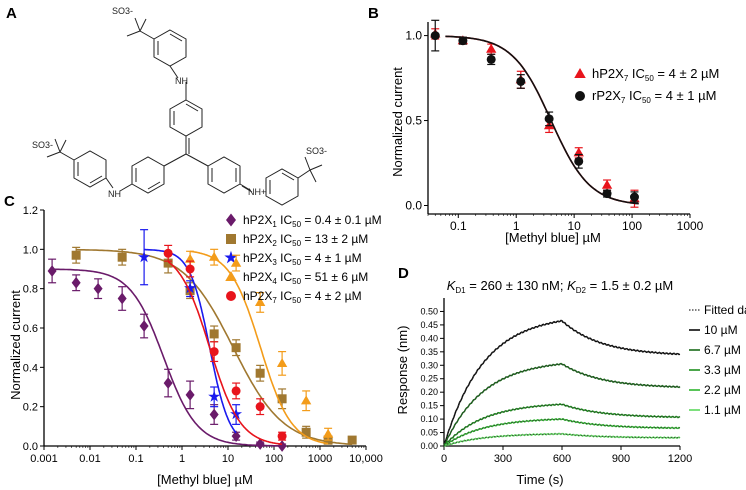 The height and width of the screenshot is (490, 746). Describe the element at coordinates (413, 121) in the screenshot. I see `y-tick-label: 0.5` at that location.